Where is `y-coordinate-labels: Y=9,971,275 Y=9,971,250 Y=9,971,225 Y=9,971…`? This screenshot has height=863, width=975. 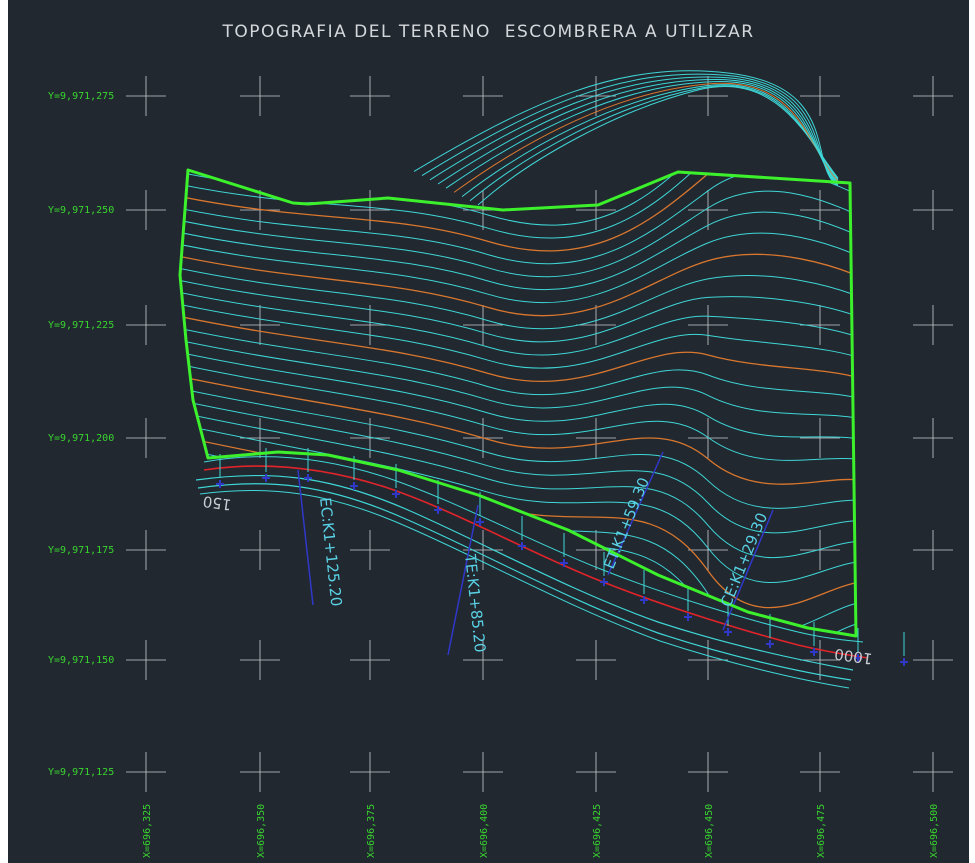
y-coordinate-labels: Y=9,971,275 Y=9,971,250 Y=9,971,225 Y=9,971… is located at coordinates (81, 434).